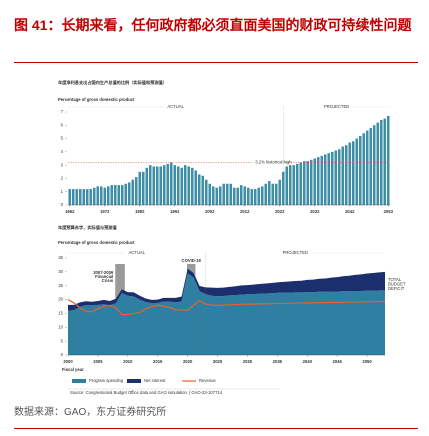  Describe the element at coordinates (248, 361) in the screenshot. I see `x-tick-label: 2030` at that location.